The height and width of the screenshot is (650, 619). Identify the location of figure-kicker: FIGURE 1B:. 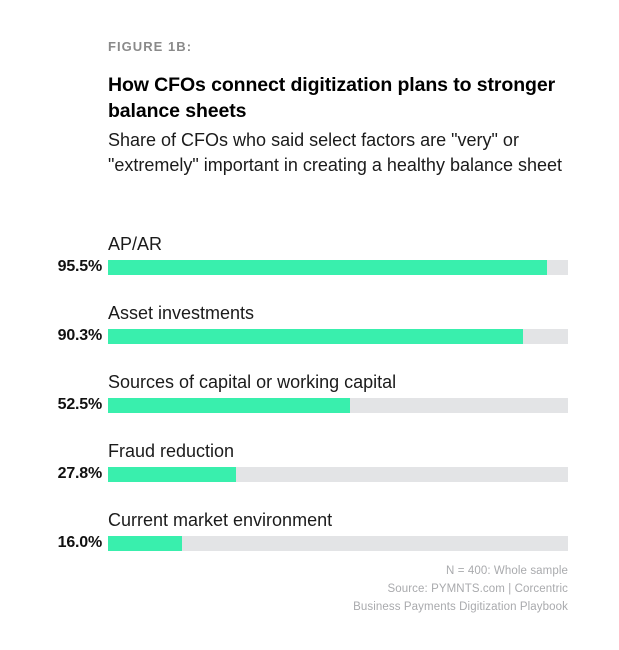
(150, 46).